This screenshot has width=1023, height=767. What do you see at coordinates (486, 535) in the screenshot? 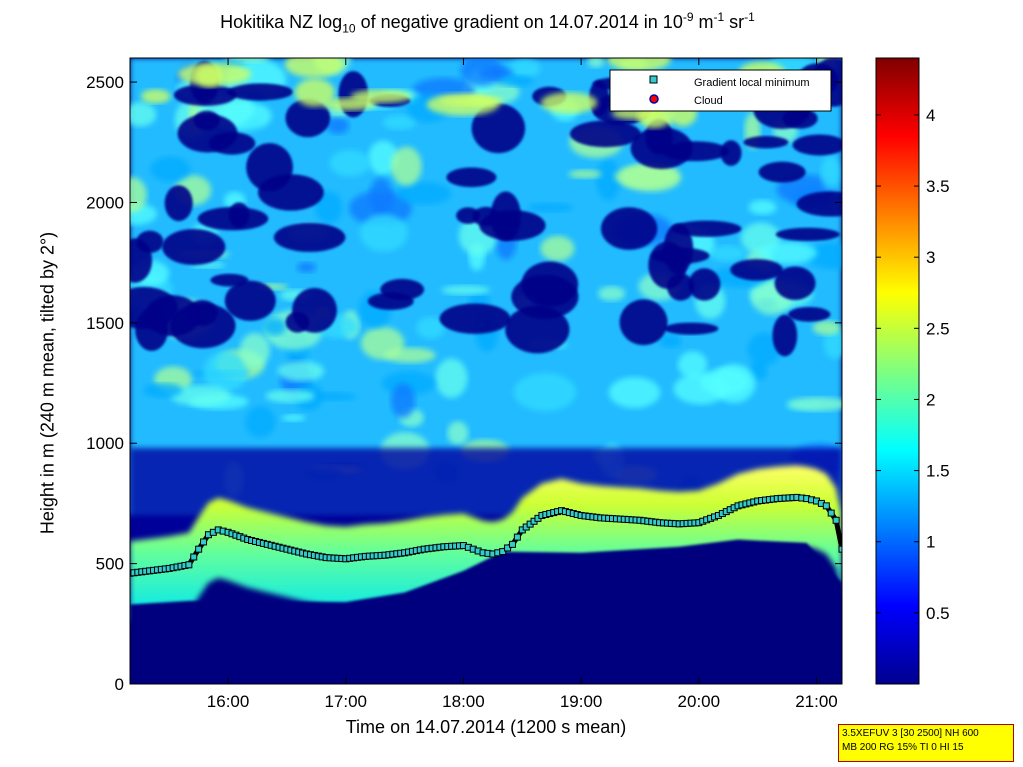
I see `gradient-minimum-markers` at bounding box center [486, 535].